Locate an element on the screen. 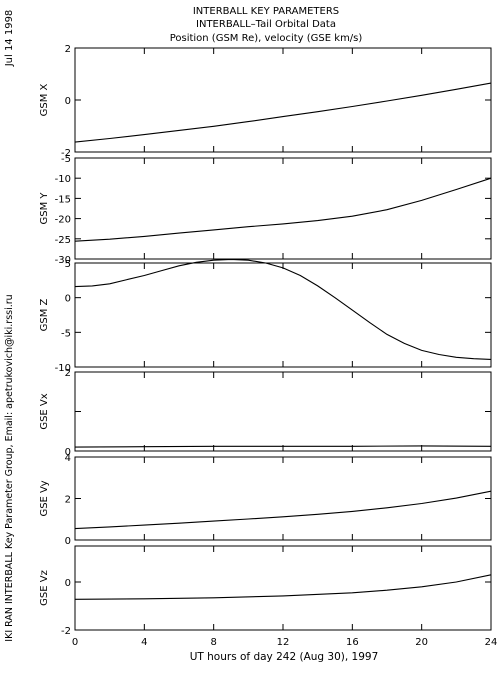 This screenshot has width=504, height=689. y-tick-label: -25 is located at coordinates (63, 240).